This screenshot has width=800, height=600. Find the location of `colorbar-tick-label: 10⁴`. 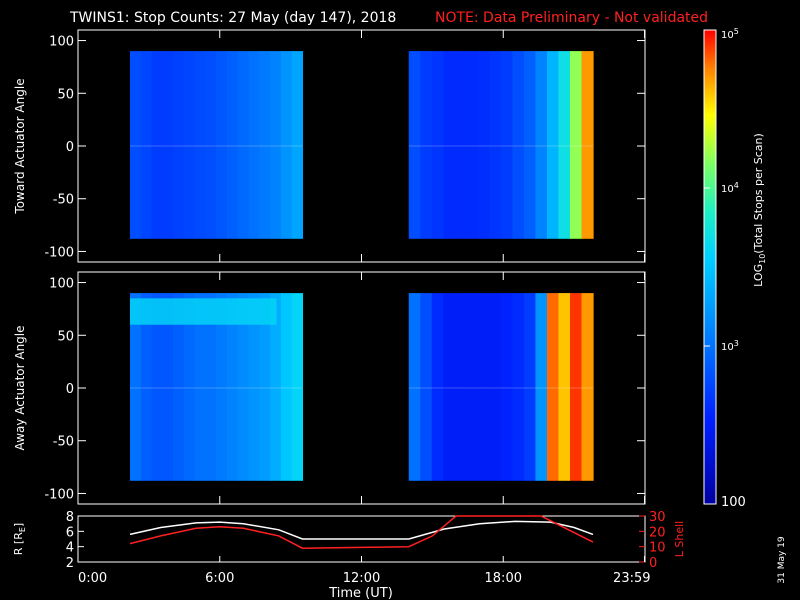

colorbar-tick-label: 10⁴ is located at coordinates (730, 188).